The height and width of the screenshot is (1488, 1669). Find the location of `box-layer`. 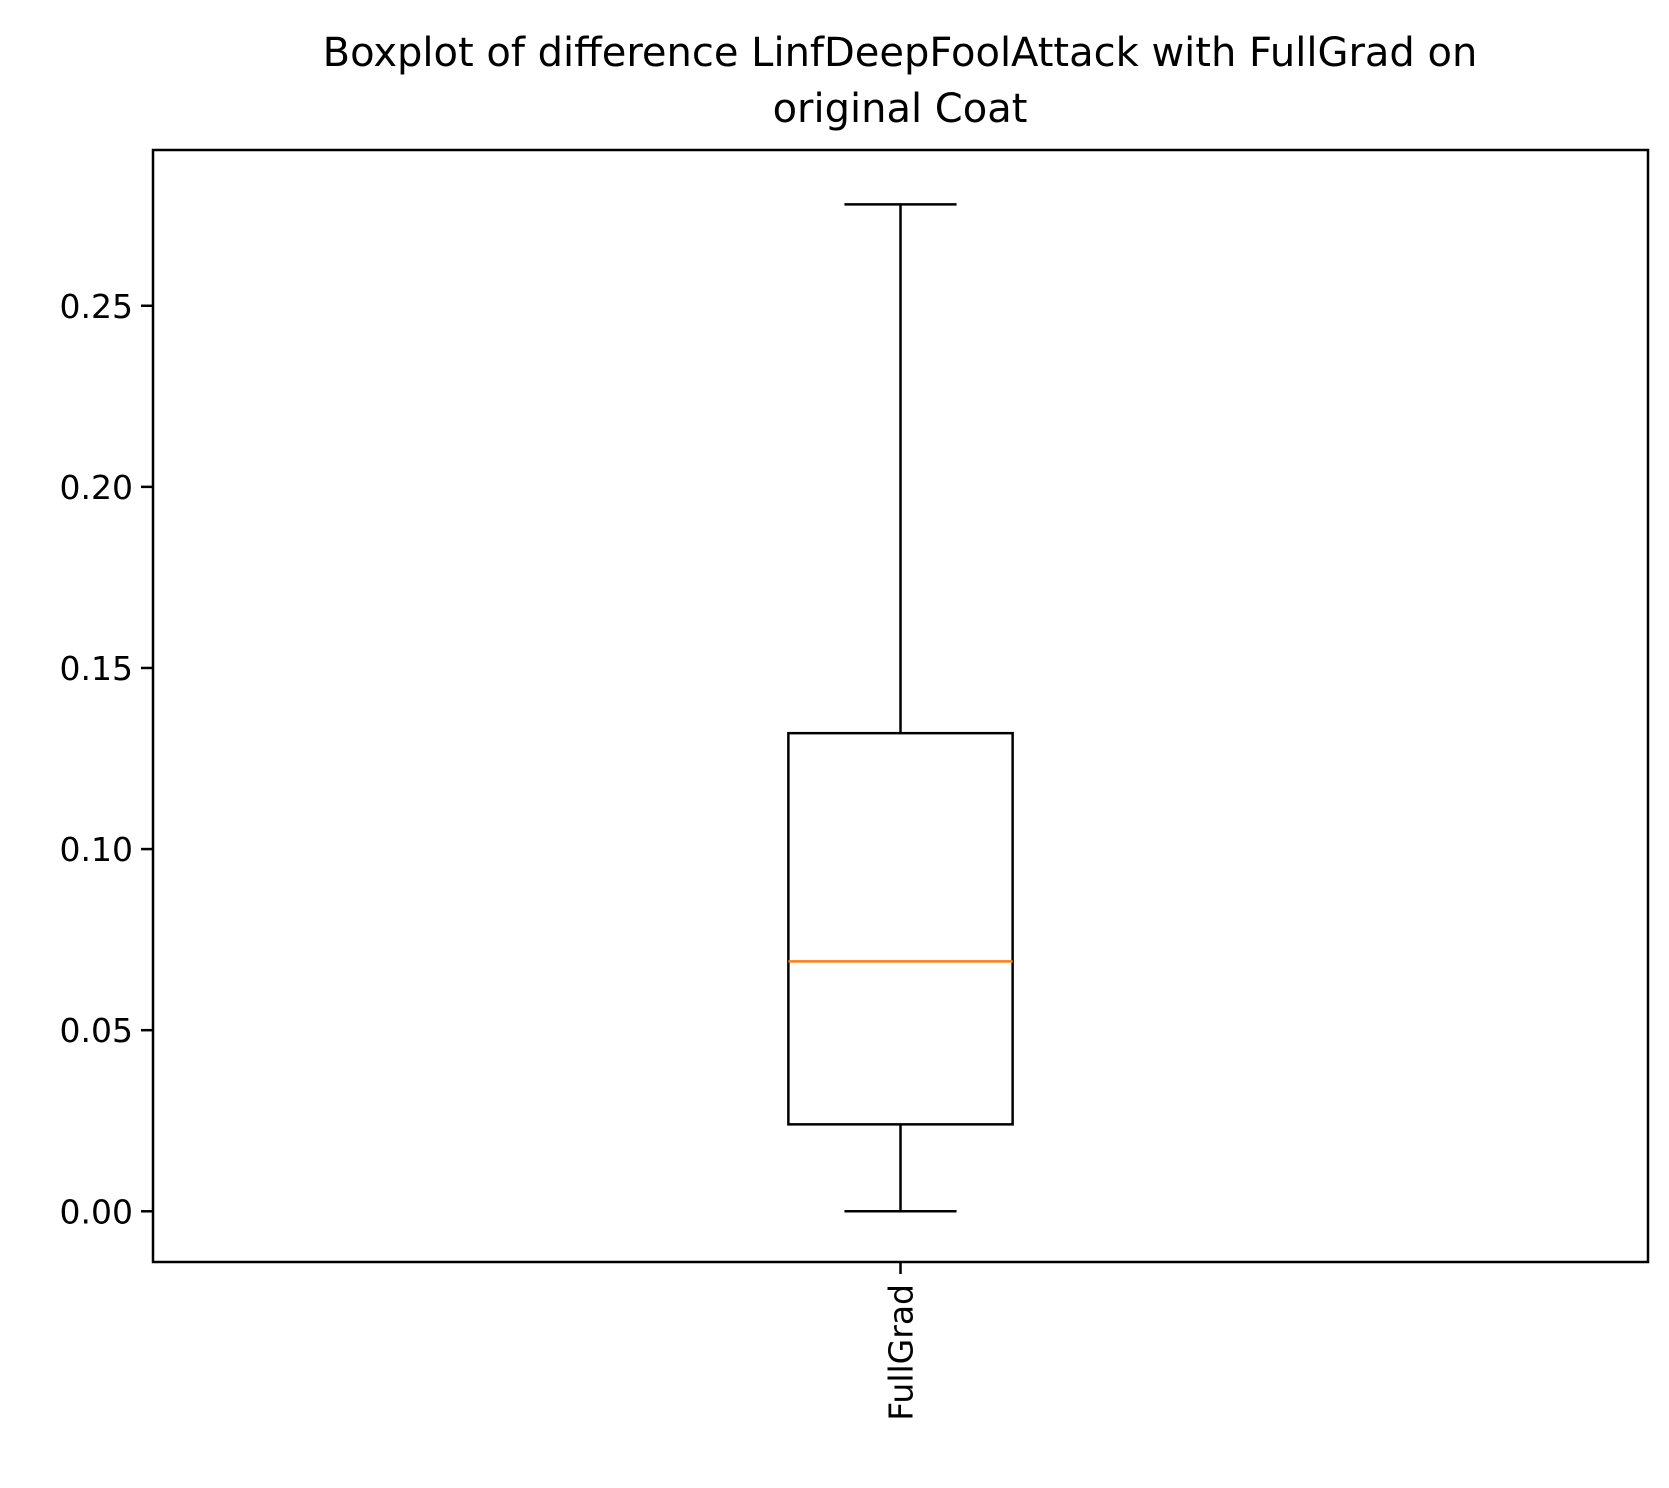

box-layer is located at coordinates (900, 708).